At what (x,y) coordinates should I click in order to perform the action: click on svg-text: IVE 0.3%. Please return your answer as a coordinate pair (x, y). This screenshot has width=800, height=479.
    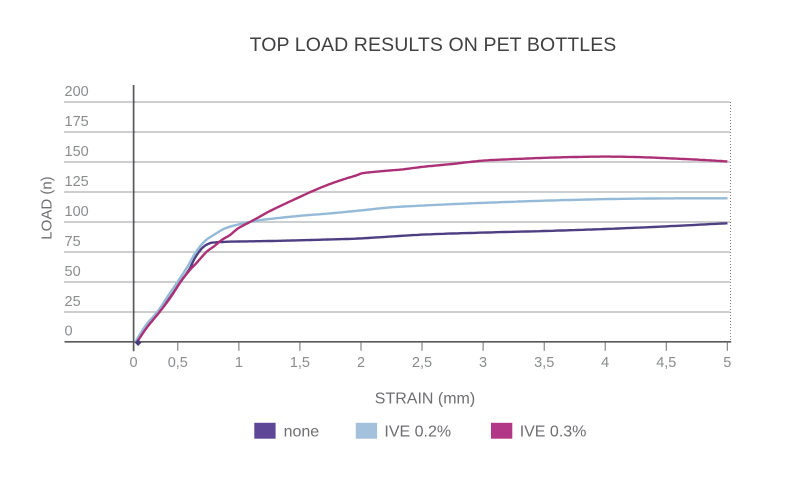
    Looking at the image, I should click on (553, 432).